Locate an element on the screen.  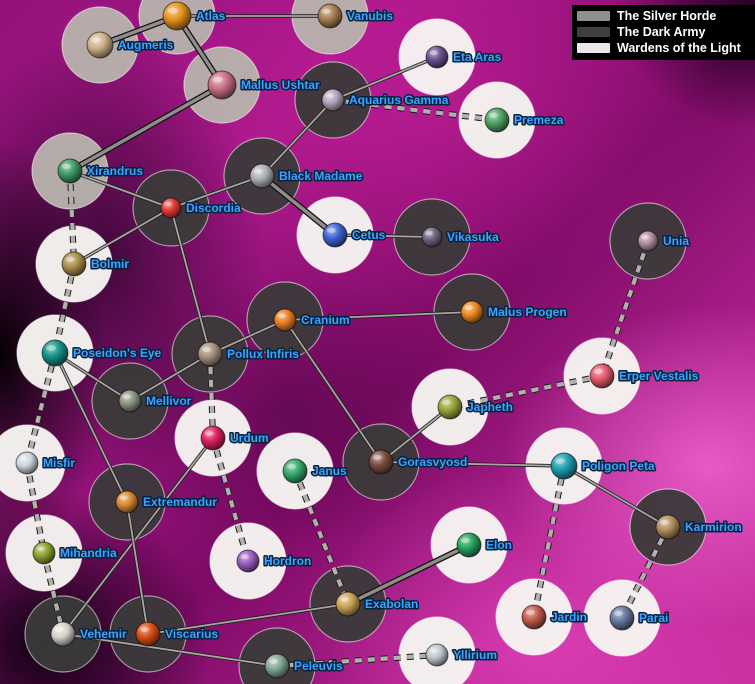
route-cranium-pollux-infiris is located at coordinates (247, 337).